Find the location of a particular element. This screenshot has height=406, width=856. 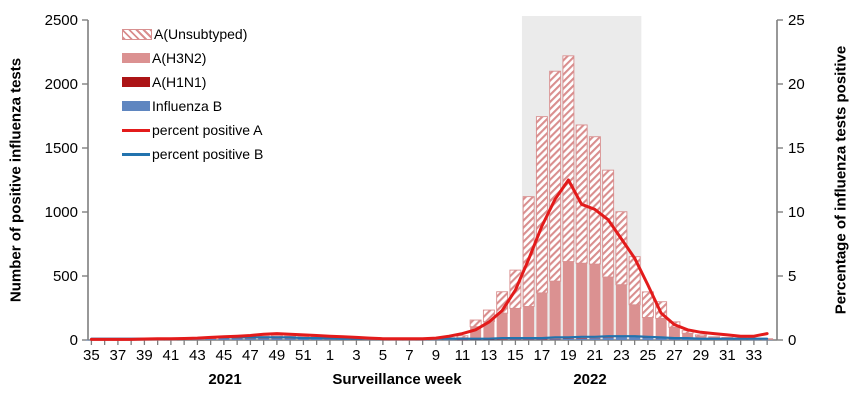

x-tick-label: 39 is located at coordinates (144, 355).